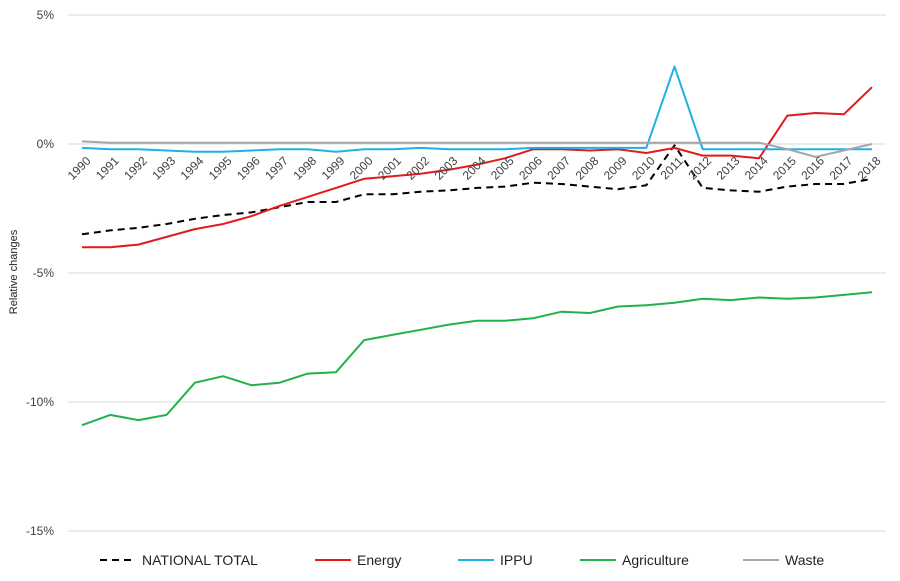 Image resolution: width=900 pixels, height=581 pixels. What do you see at coordinates (462, 560) in the screenshot?
I see `legend: NATIONAL TOTAL Energy IPPU Agriculture Waste` at bounding box center [462, 560].